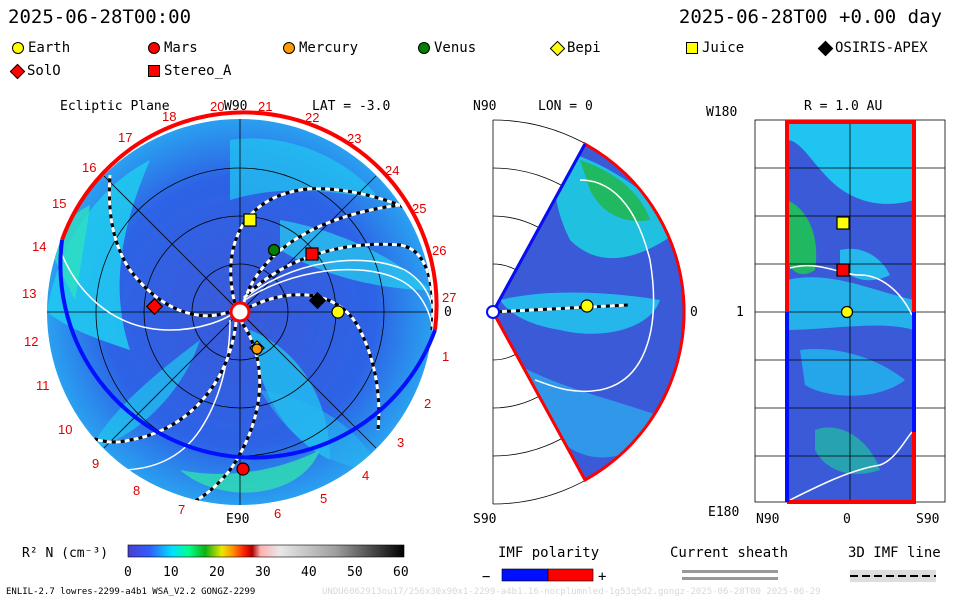 The width and height of the screenshot is (960, 600). What do you see at coordinates (810, 17) in the screenshot?
I see `timestamp-right: 2025-06-28T00 +0.00 day` at bounding box center [810, 17].